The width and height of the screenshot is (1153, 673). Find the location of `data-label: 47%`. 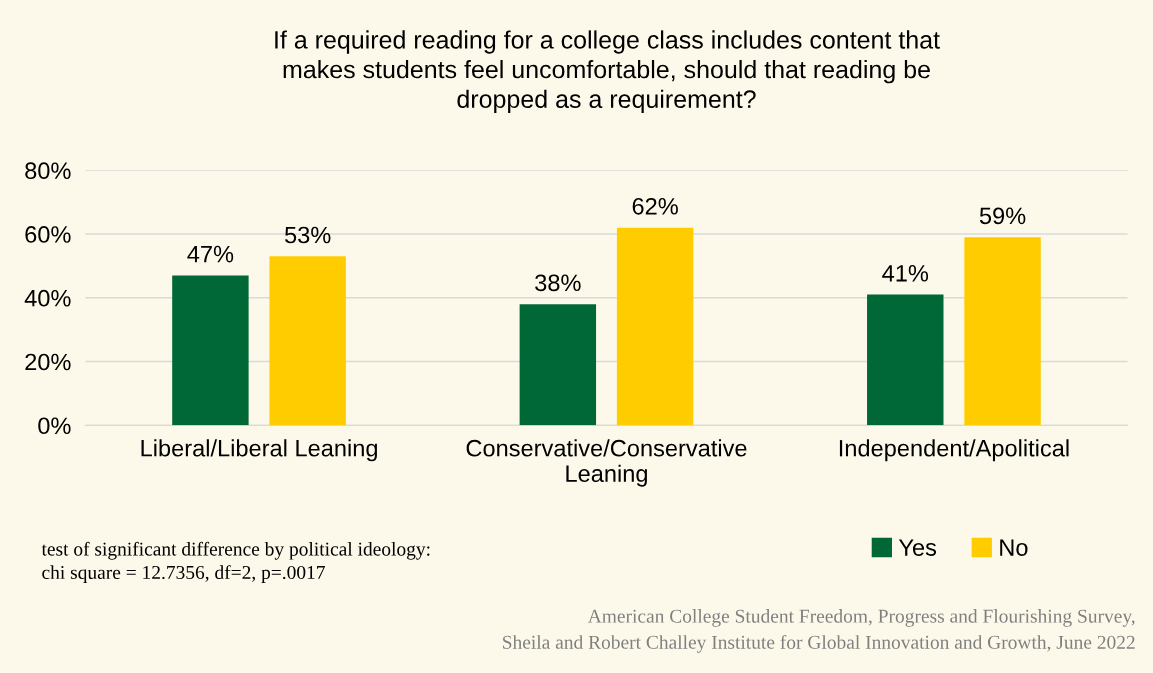

data-label: 47% is located at coordinates (210, 254).